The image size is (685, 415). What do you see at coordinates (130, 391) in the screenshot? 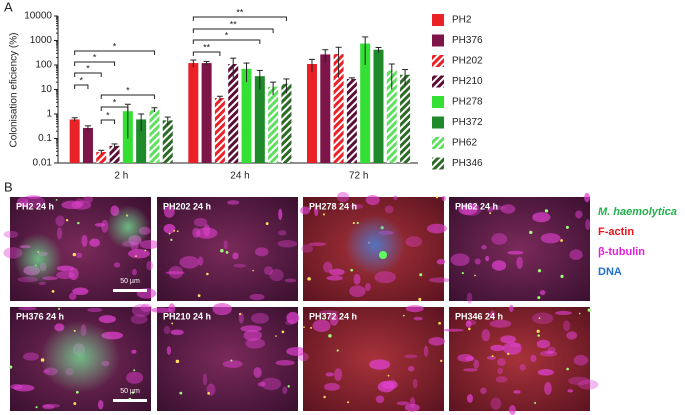
I see `scale-bar-label: 50 µm` at bounding box center [130, 391].